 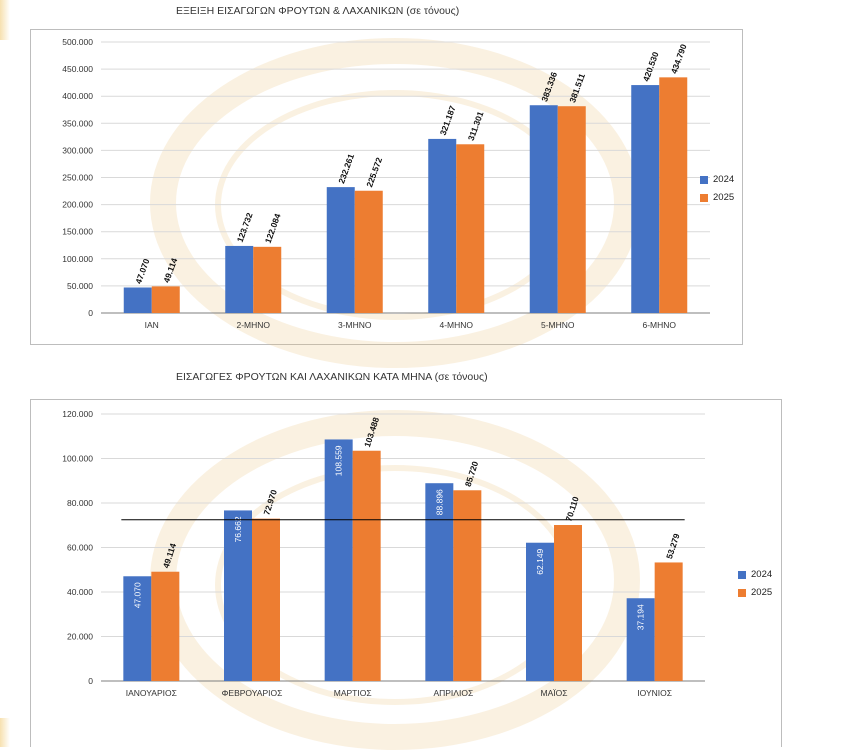 I want to click on c1-data-label-2025: 311.301, so click(x=476, y=126).